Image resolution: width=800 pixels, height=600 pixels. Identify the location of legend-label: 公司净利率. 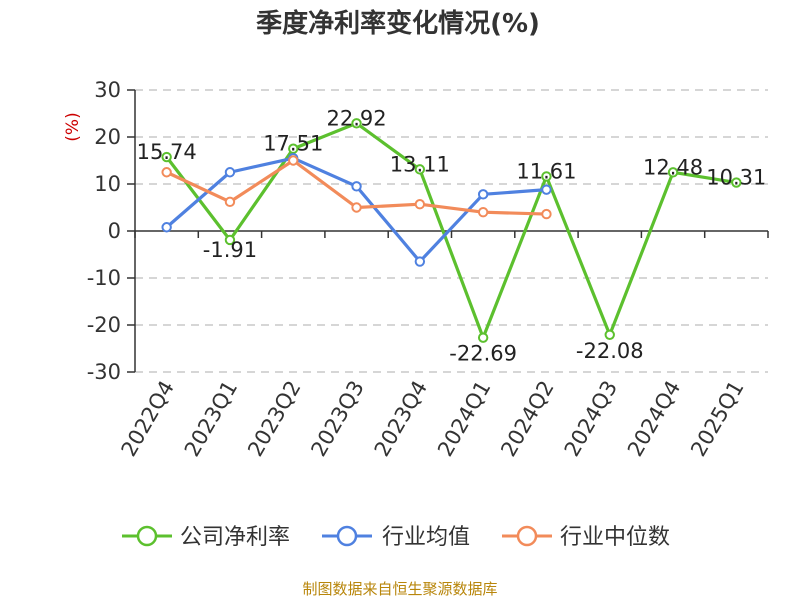
(235, 537).